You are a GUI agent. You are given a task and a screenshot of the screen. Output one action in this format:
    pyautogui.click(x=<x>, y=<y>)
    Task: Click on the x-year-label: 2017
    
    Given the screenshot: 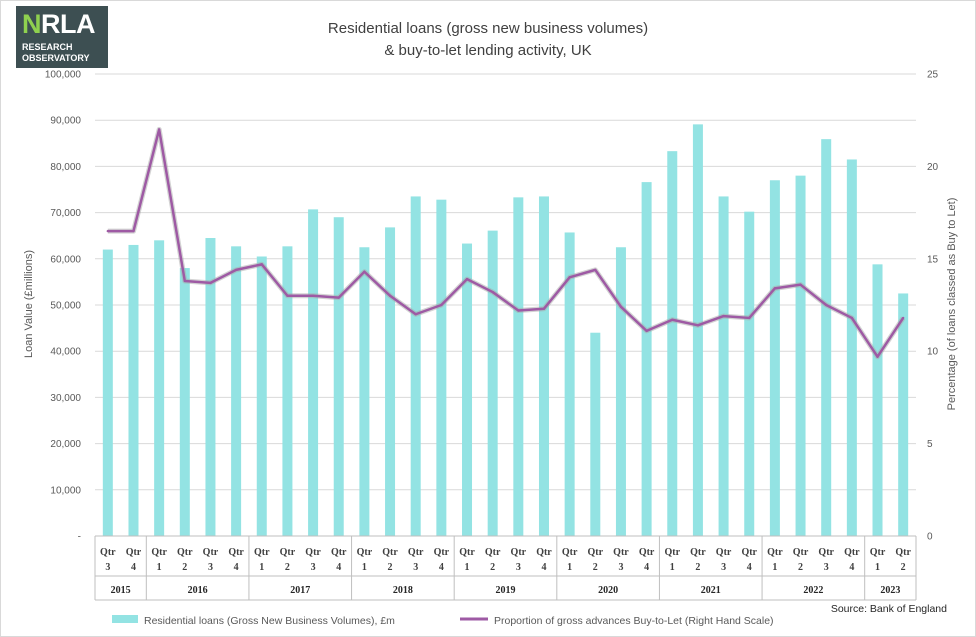 What is the action you would take?
    pyautogui.click(x=300, y=590)
    